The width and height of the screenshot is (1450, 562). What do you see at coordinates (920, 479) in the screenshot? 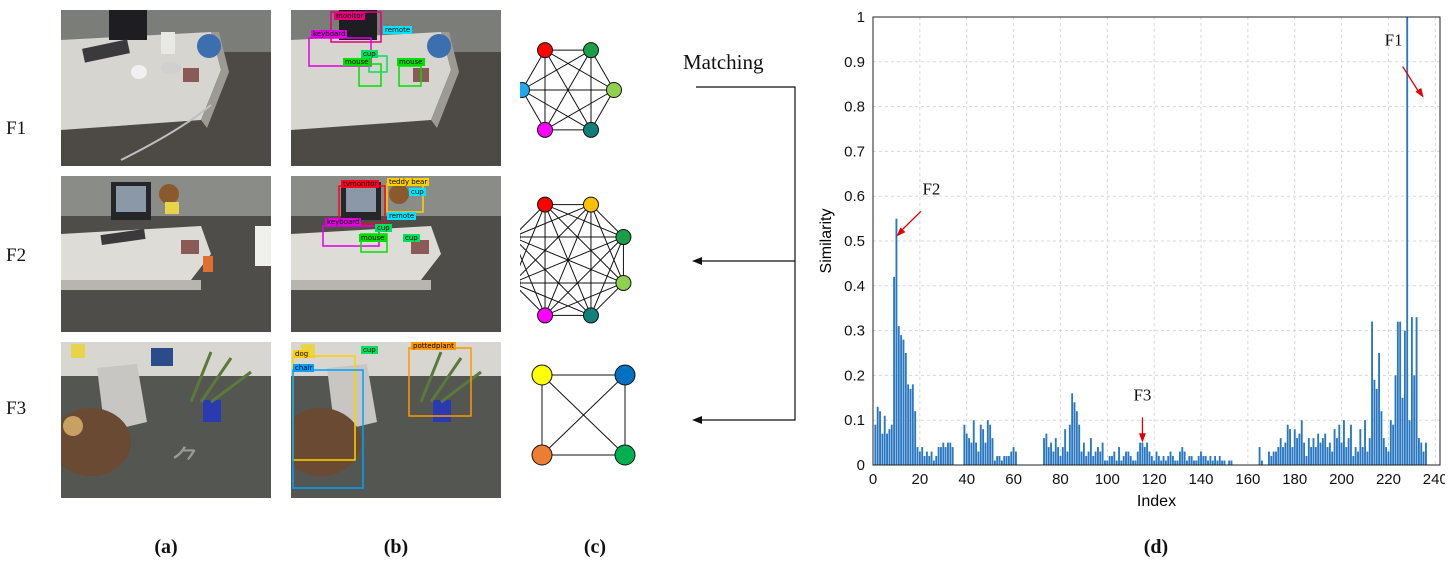
I see `x-tick-label: 20` at bounding box center [920, 479].